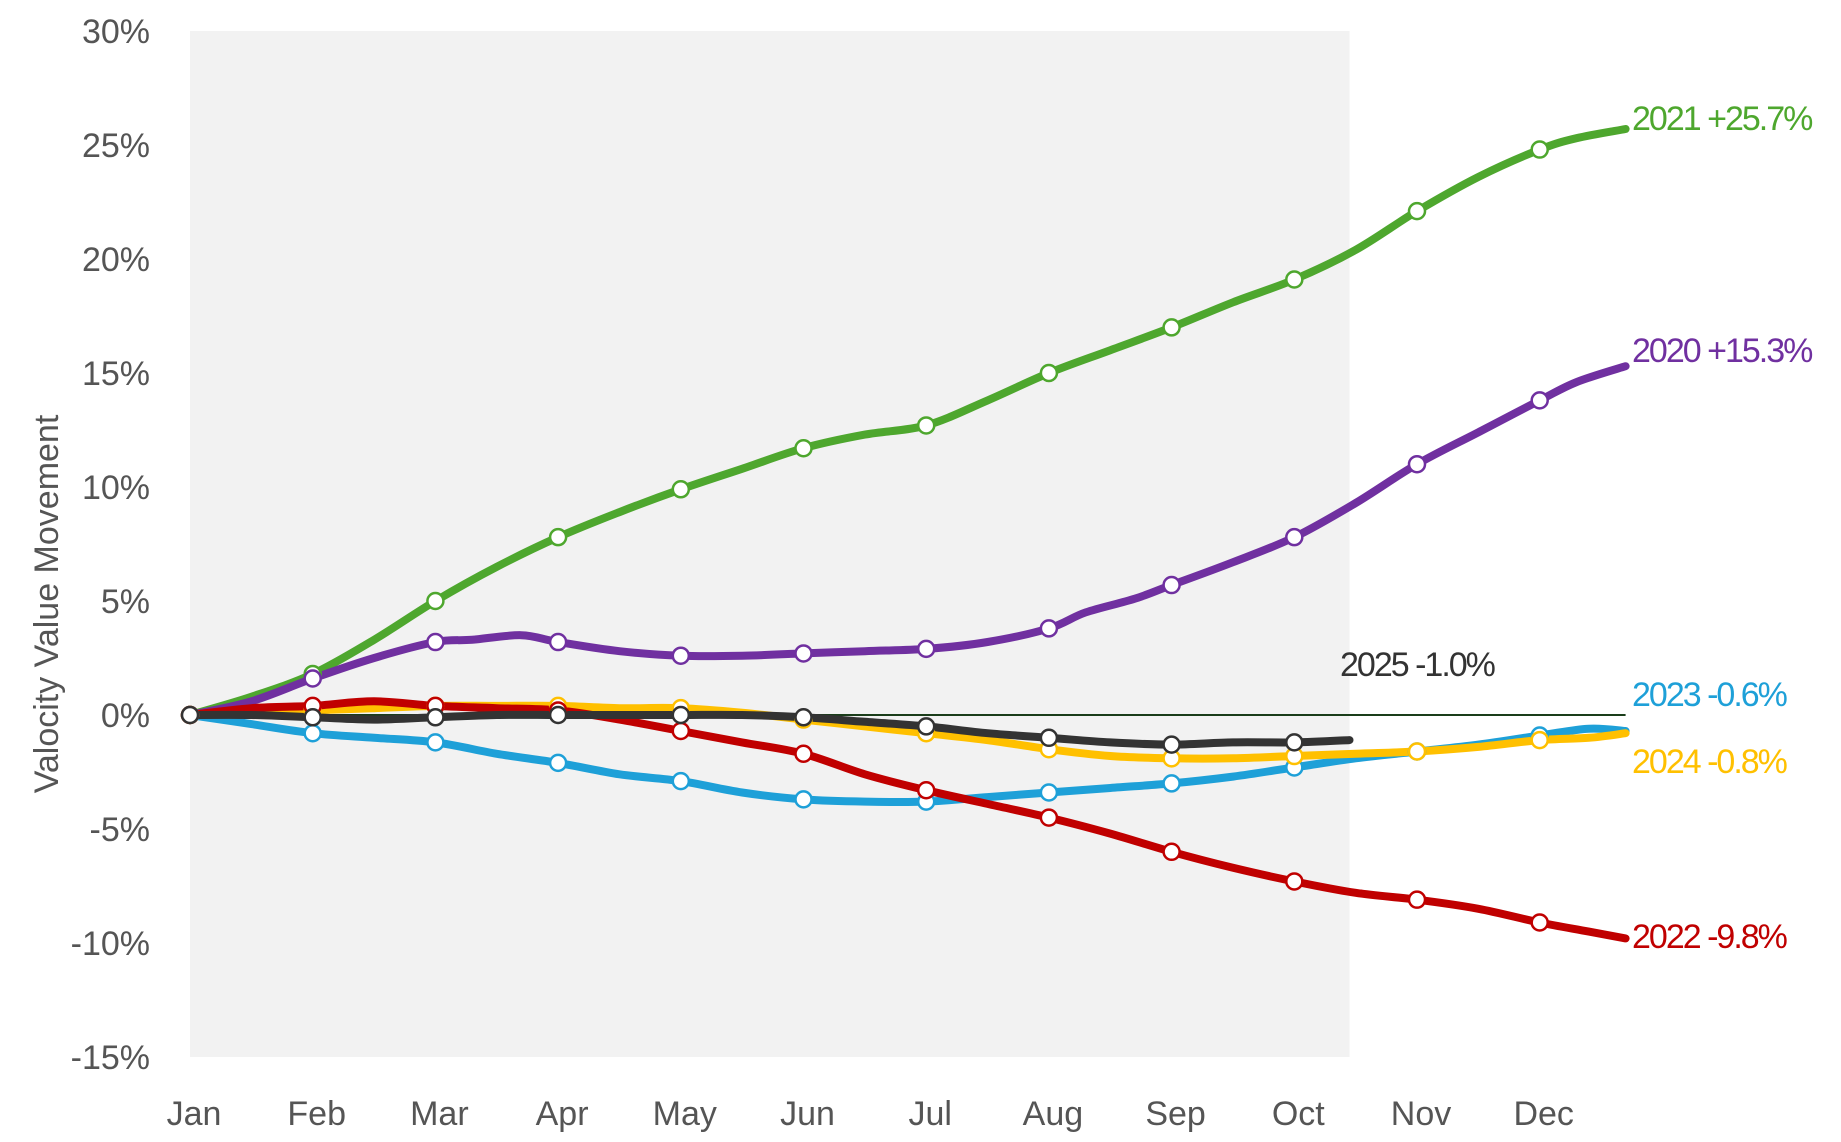  What do you see at coordinates (47, 603) in the screenshot?
I see `y-axis-title: Valocity Value Movement` at bounding box center [47, 603].